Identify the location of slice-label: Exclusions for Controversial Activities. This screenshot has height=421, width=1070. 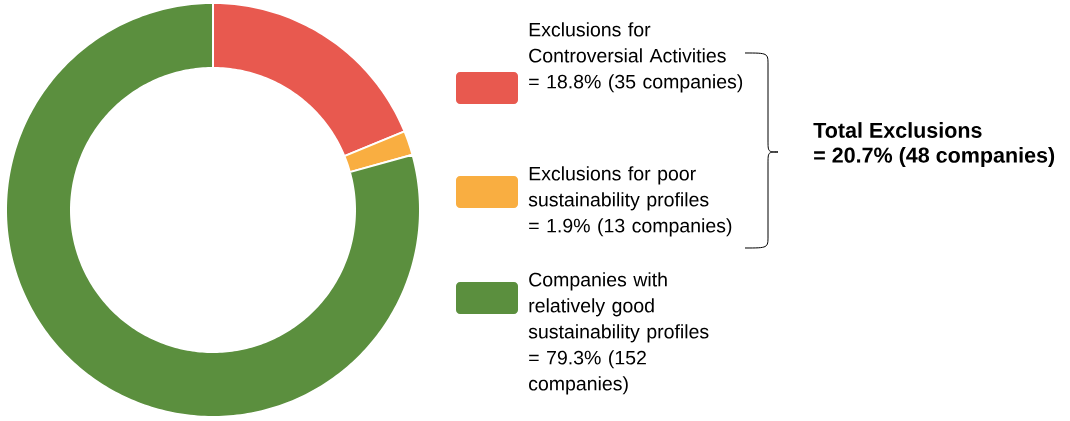
(627, 42).